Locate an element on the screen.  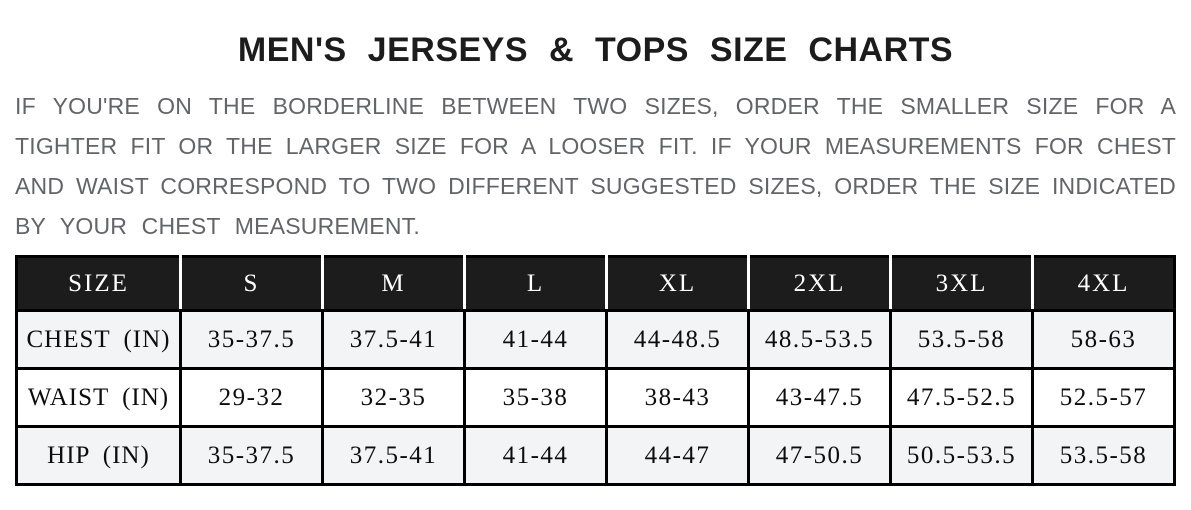
table-cell: 52.5-57 is located at coordinates (1103, 397).